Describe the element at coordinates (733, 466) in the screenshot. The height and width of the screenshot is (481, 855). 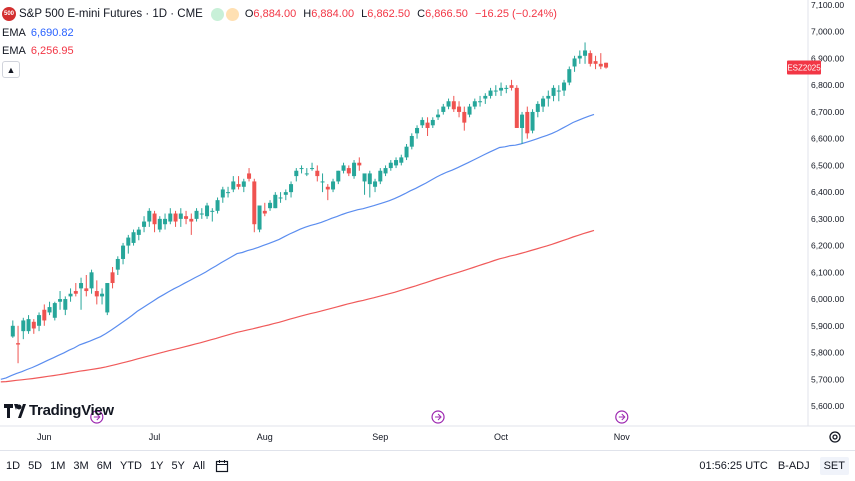
I see `utc-clock: 01:56:25 UTC` at that location.